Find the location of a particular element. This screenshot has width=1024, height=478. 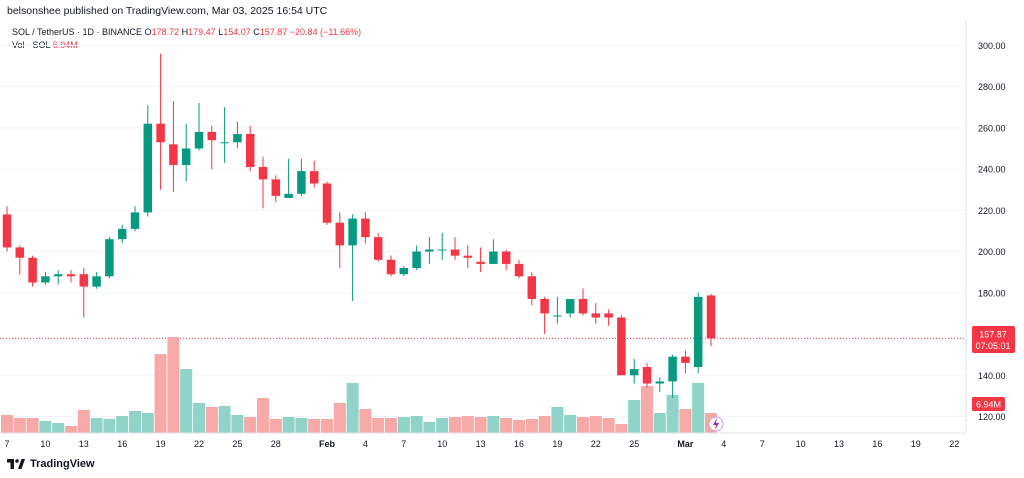

volume-badge: 6.94M is located at coordinates (988, 404).